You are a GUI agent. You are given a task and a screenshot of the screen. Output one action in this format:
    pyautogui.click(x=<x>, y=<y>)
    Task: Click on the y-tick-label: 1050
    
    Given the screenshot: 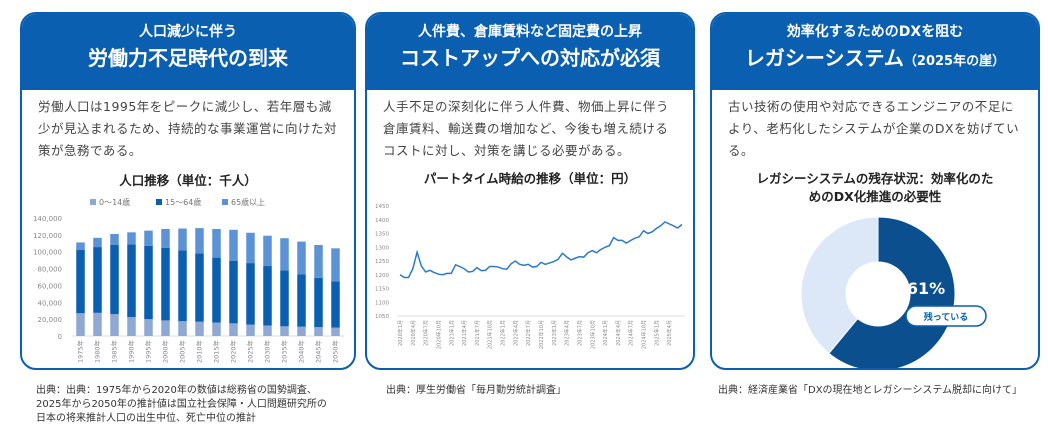 What is the action you would take?
    pyautogui.click(x=382, y=317)
    